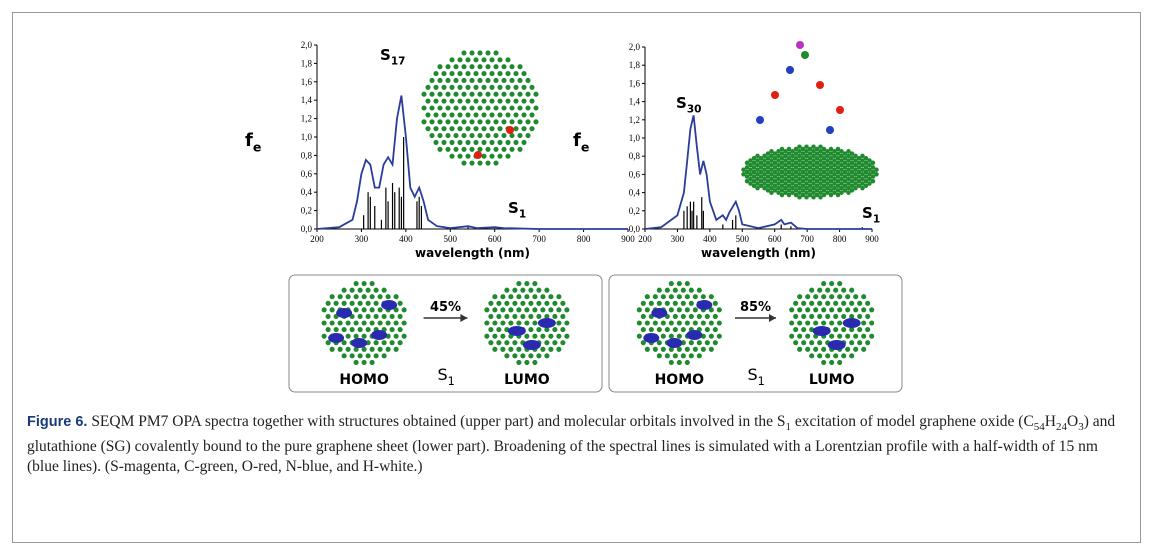  Describe the element at coordinates (336, 338) in the screenshot. I see `orbital-lobe` at that location.